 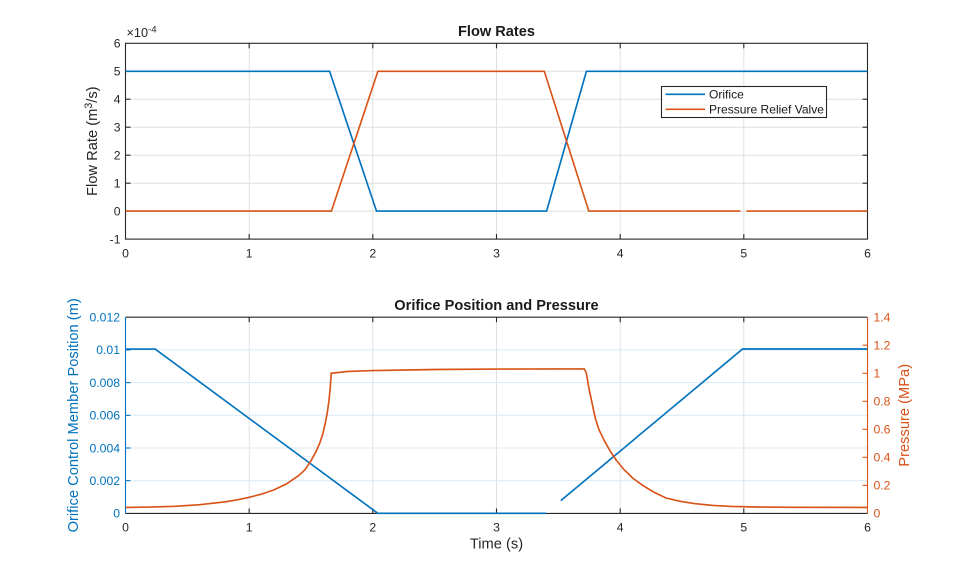 What do you see at coordinates (74, 415) in the screenshot?
I see `svg-text:Orifice Control Member Positio: Orifice Control Member Position (m)` at bounding box center [74, 415].